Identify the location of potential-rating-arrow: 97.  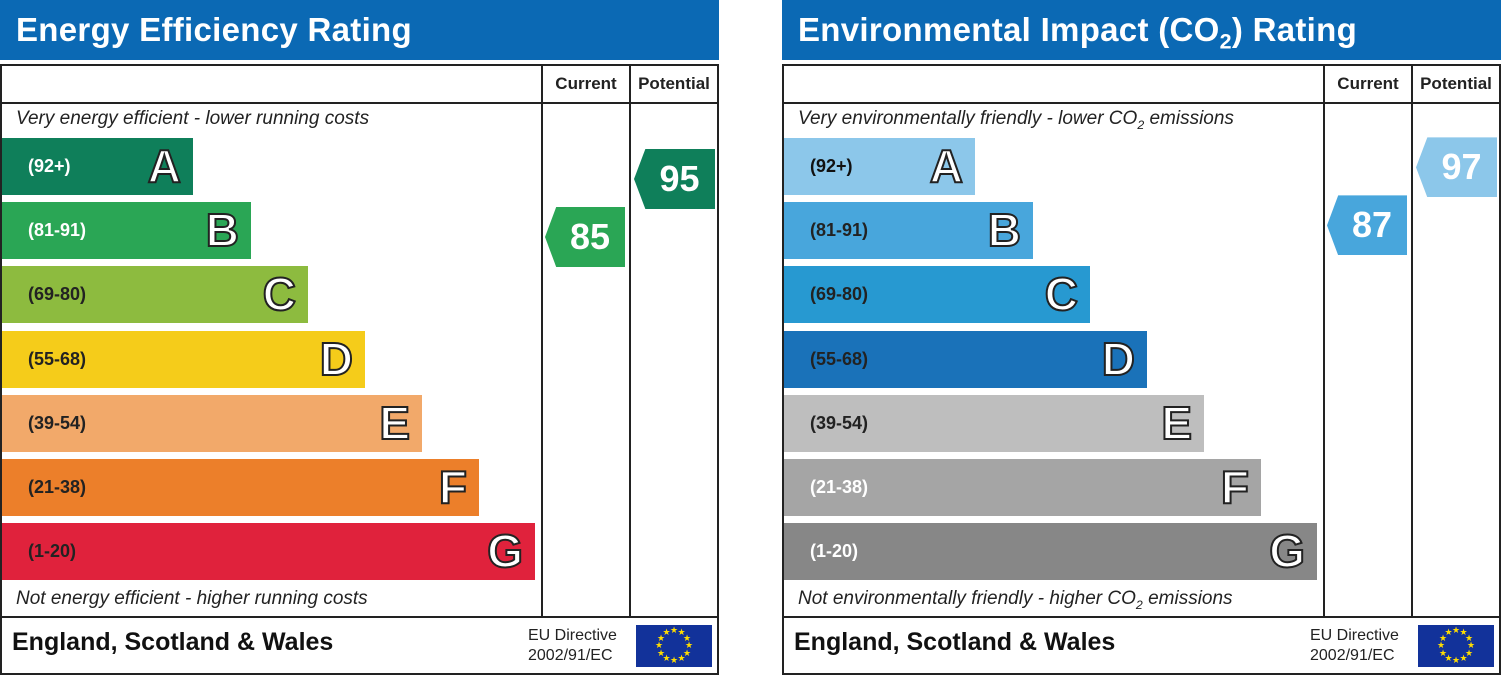
(1456, 167).